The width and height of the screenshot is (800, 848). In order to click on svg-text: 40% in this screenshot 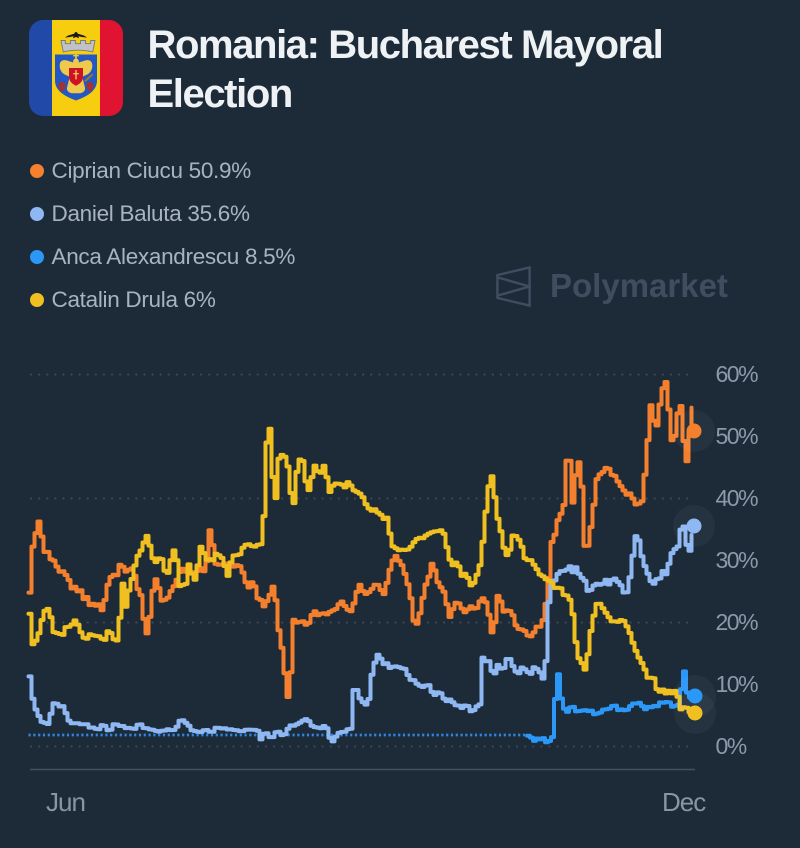, I will do `click(737, 498)`.